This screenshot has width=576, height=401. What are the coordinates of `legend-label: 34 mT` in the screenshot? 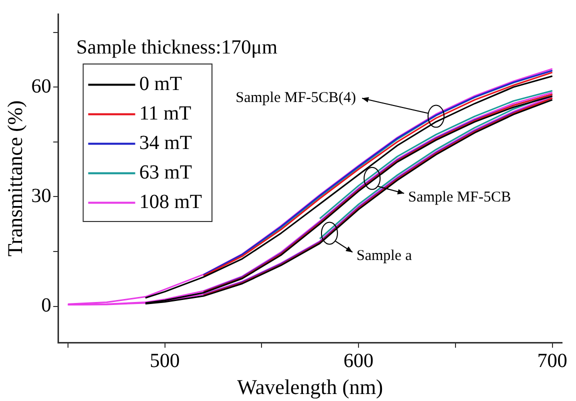 It's located at (165, 143).